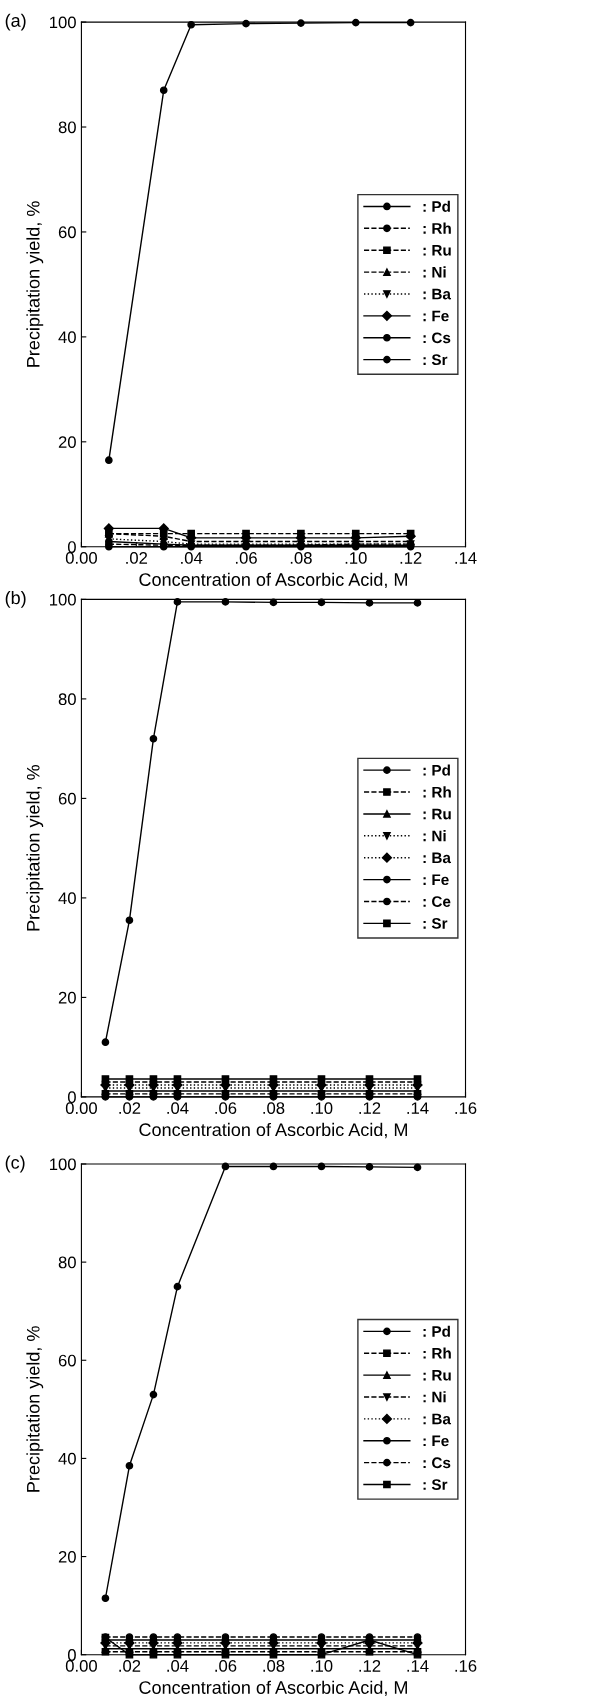  Describe the element at coordinates (15, 599) in the screenshot. I see `text: (b)` at that location.